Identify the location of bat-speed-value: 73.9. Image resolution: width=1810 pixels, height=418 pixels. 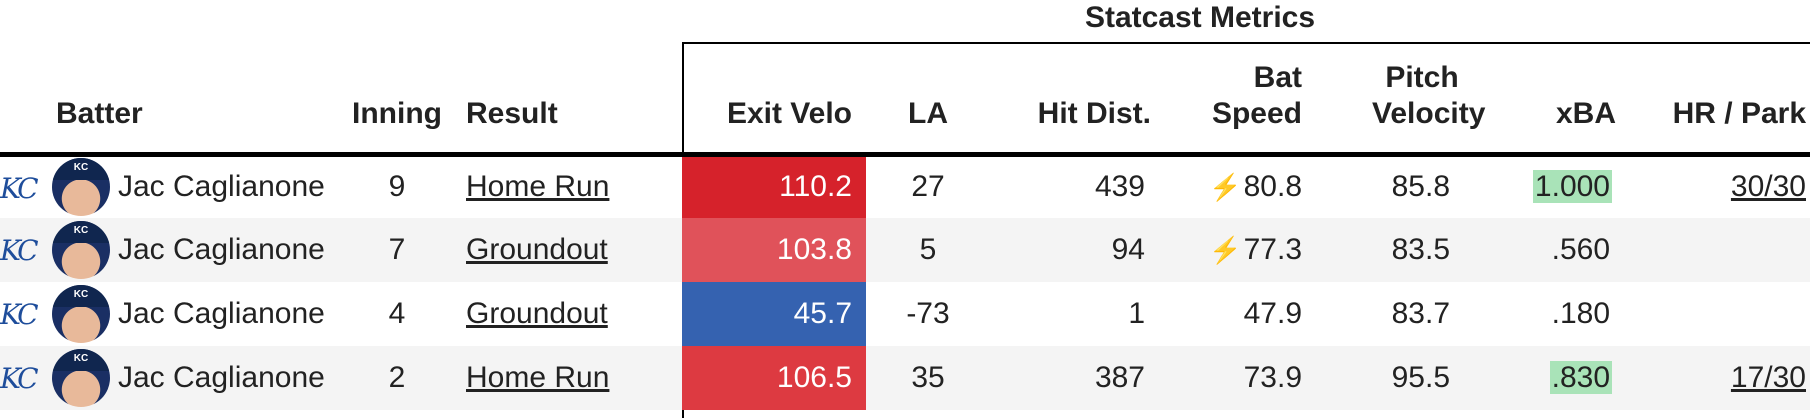
(1272, 377).